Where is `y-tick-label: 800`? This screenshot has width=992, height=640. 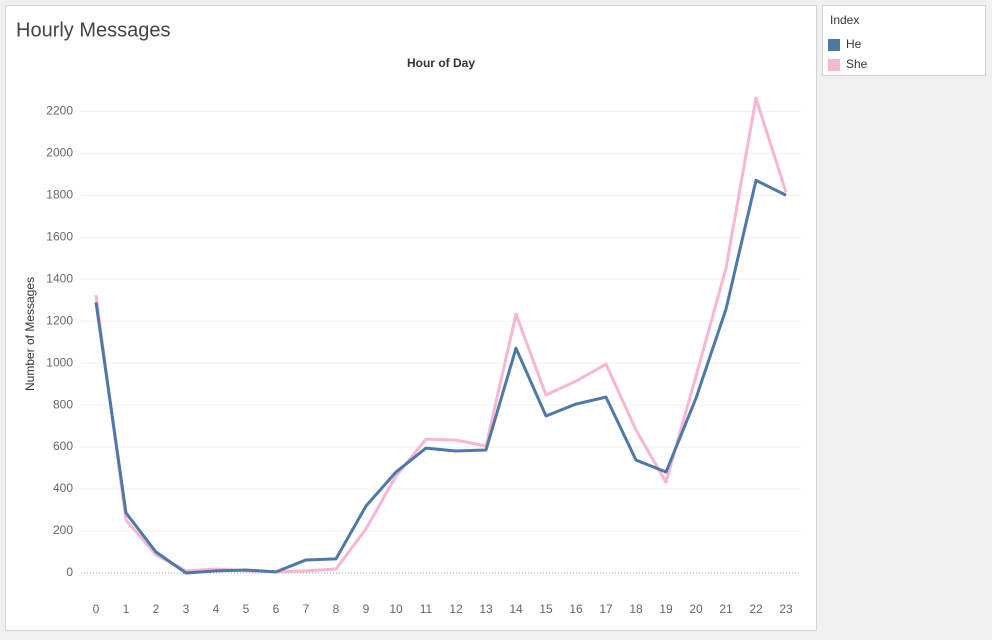
y-tick-label: 800 is located at coordinates (63, 404).